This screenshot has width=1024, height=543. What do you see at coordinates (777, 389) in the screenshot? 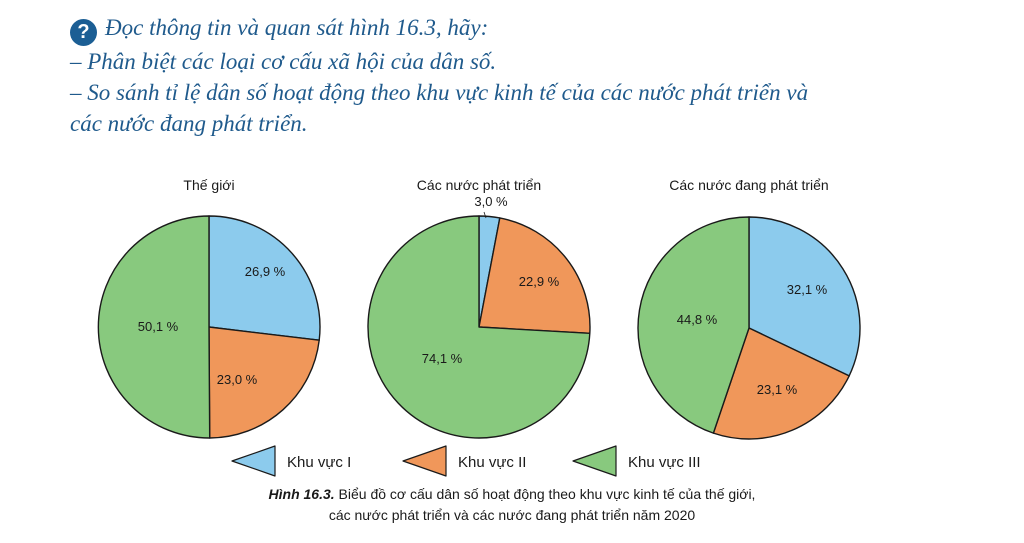
I see `pie-label-3-2: 23,1 %` at bounding box center [777, 389].